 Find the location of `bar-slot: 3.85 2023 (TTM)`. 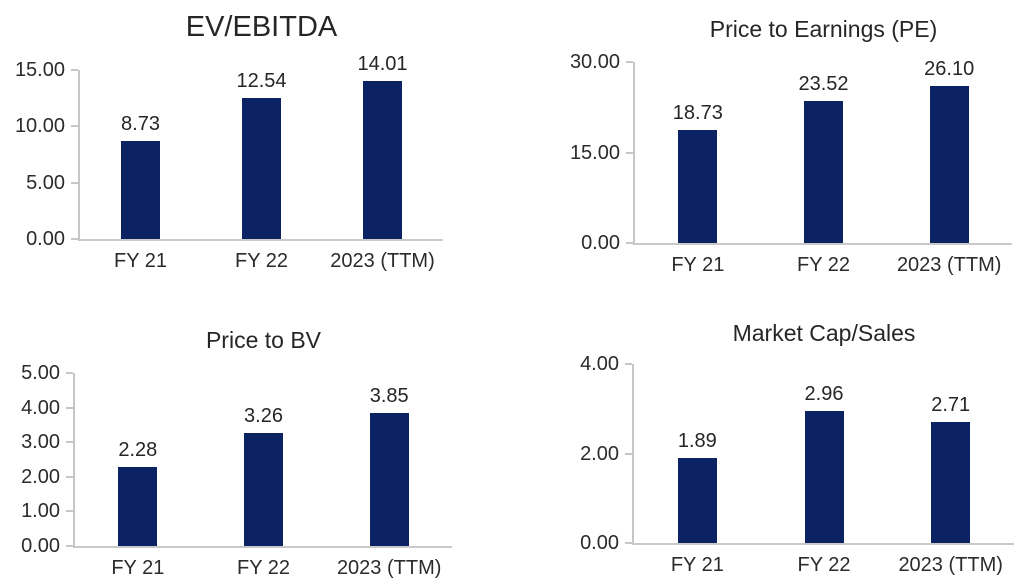

bar-slot: 3.85 2023 (TTM) is located at coordinates (389, 475).